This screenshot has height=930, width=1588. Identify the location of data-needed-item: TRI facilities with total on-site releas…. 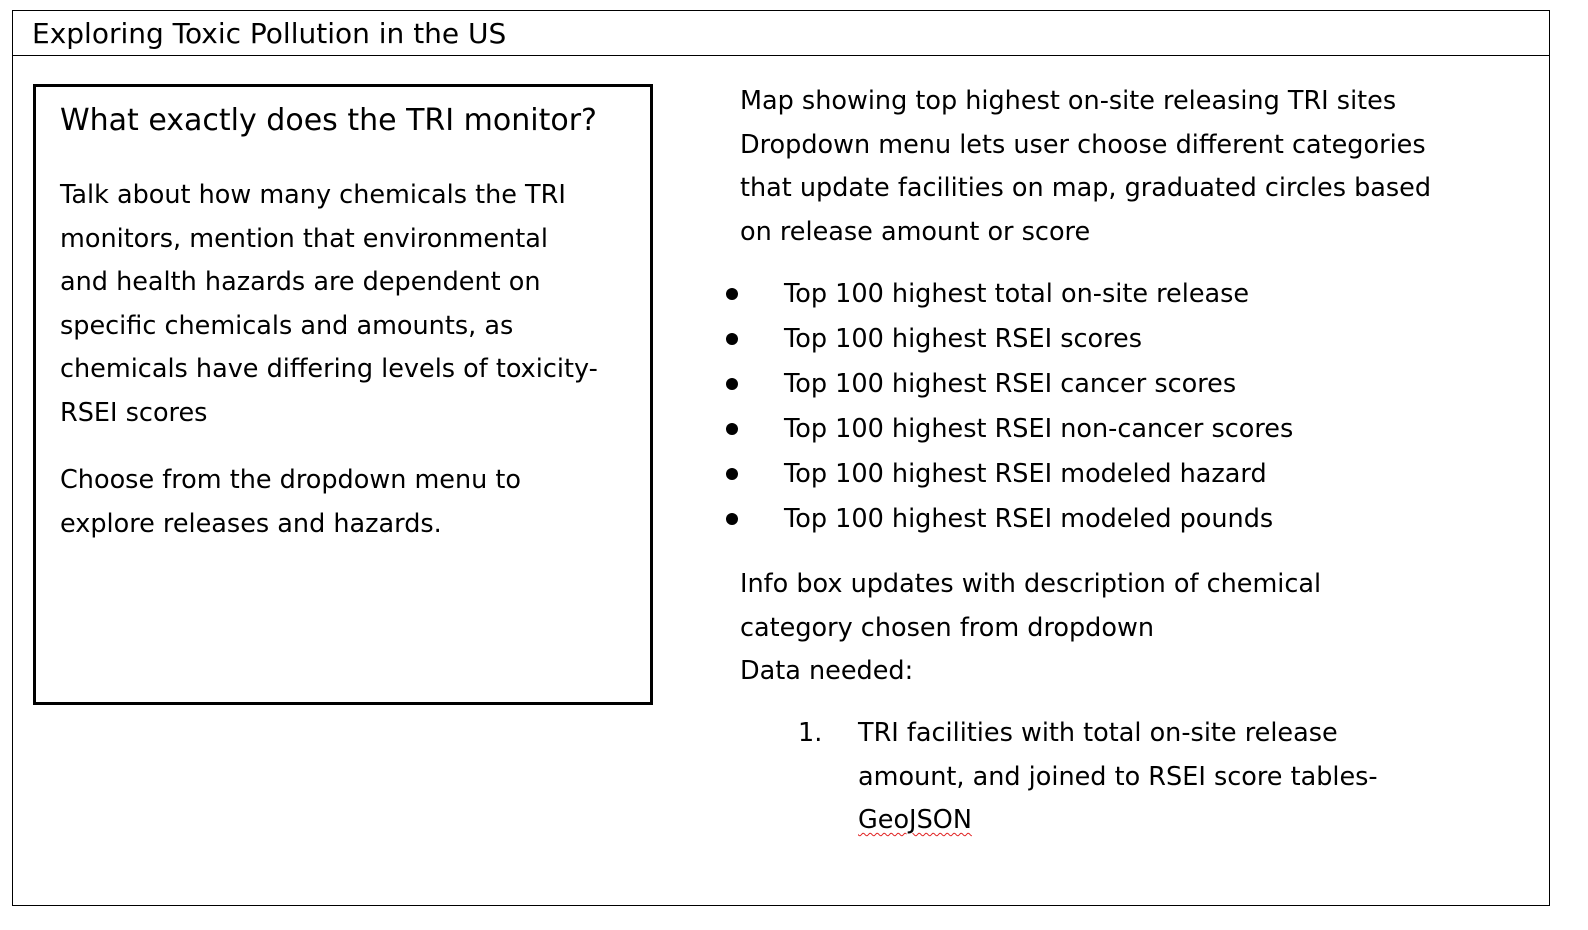
(1148, 777).